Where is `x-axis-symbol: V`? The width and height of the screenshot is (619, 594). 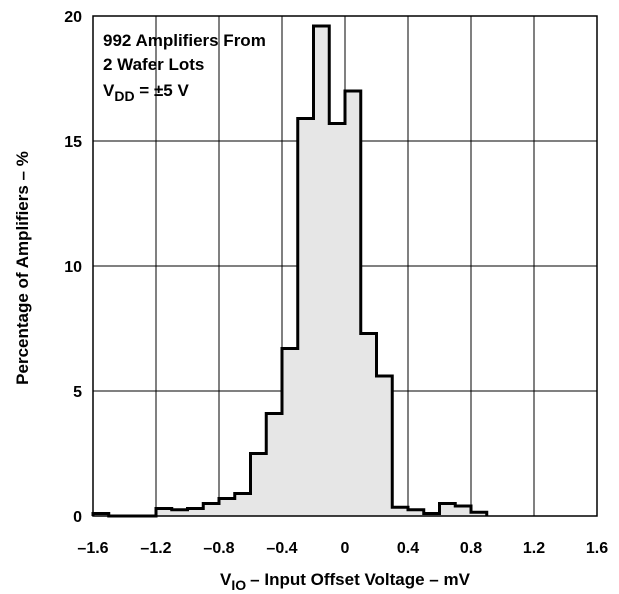 x-axis-symbol: V is located at coordinates (226, 579).